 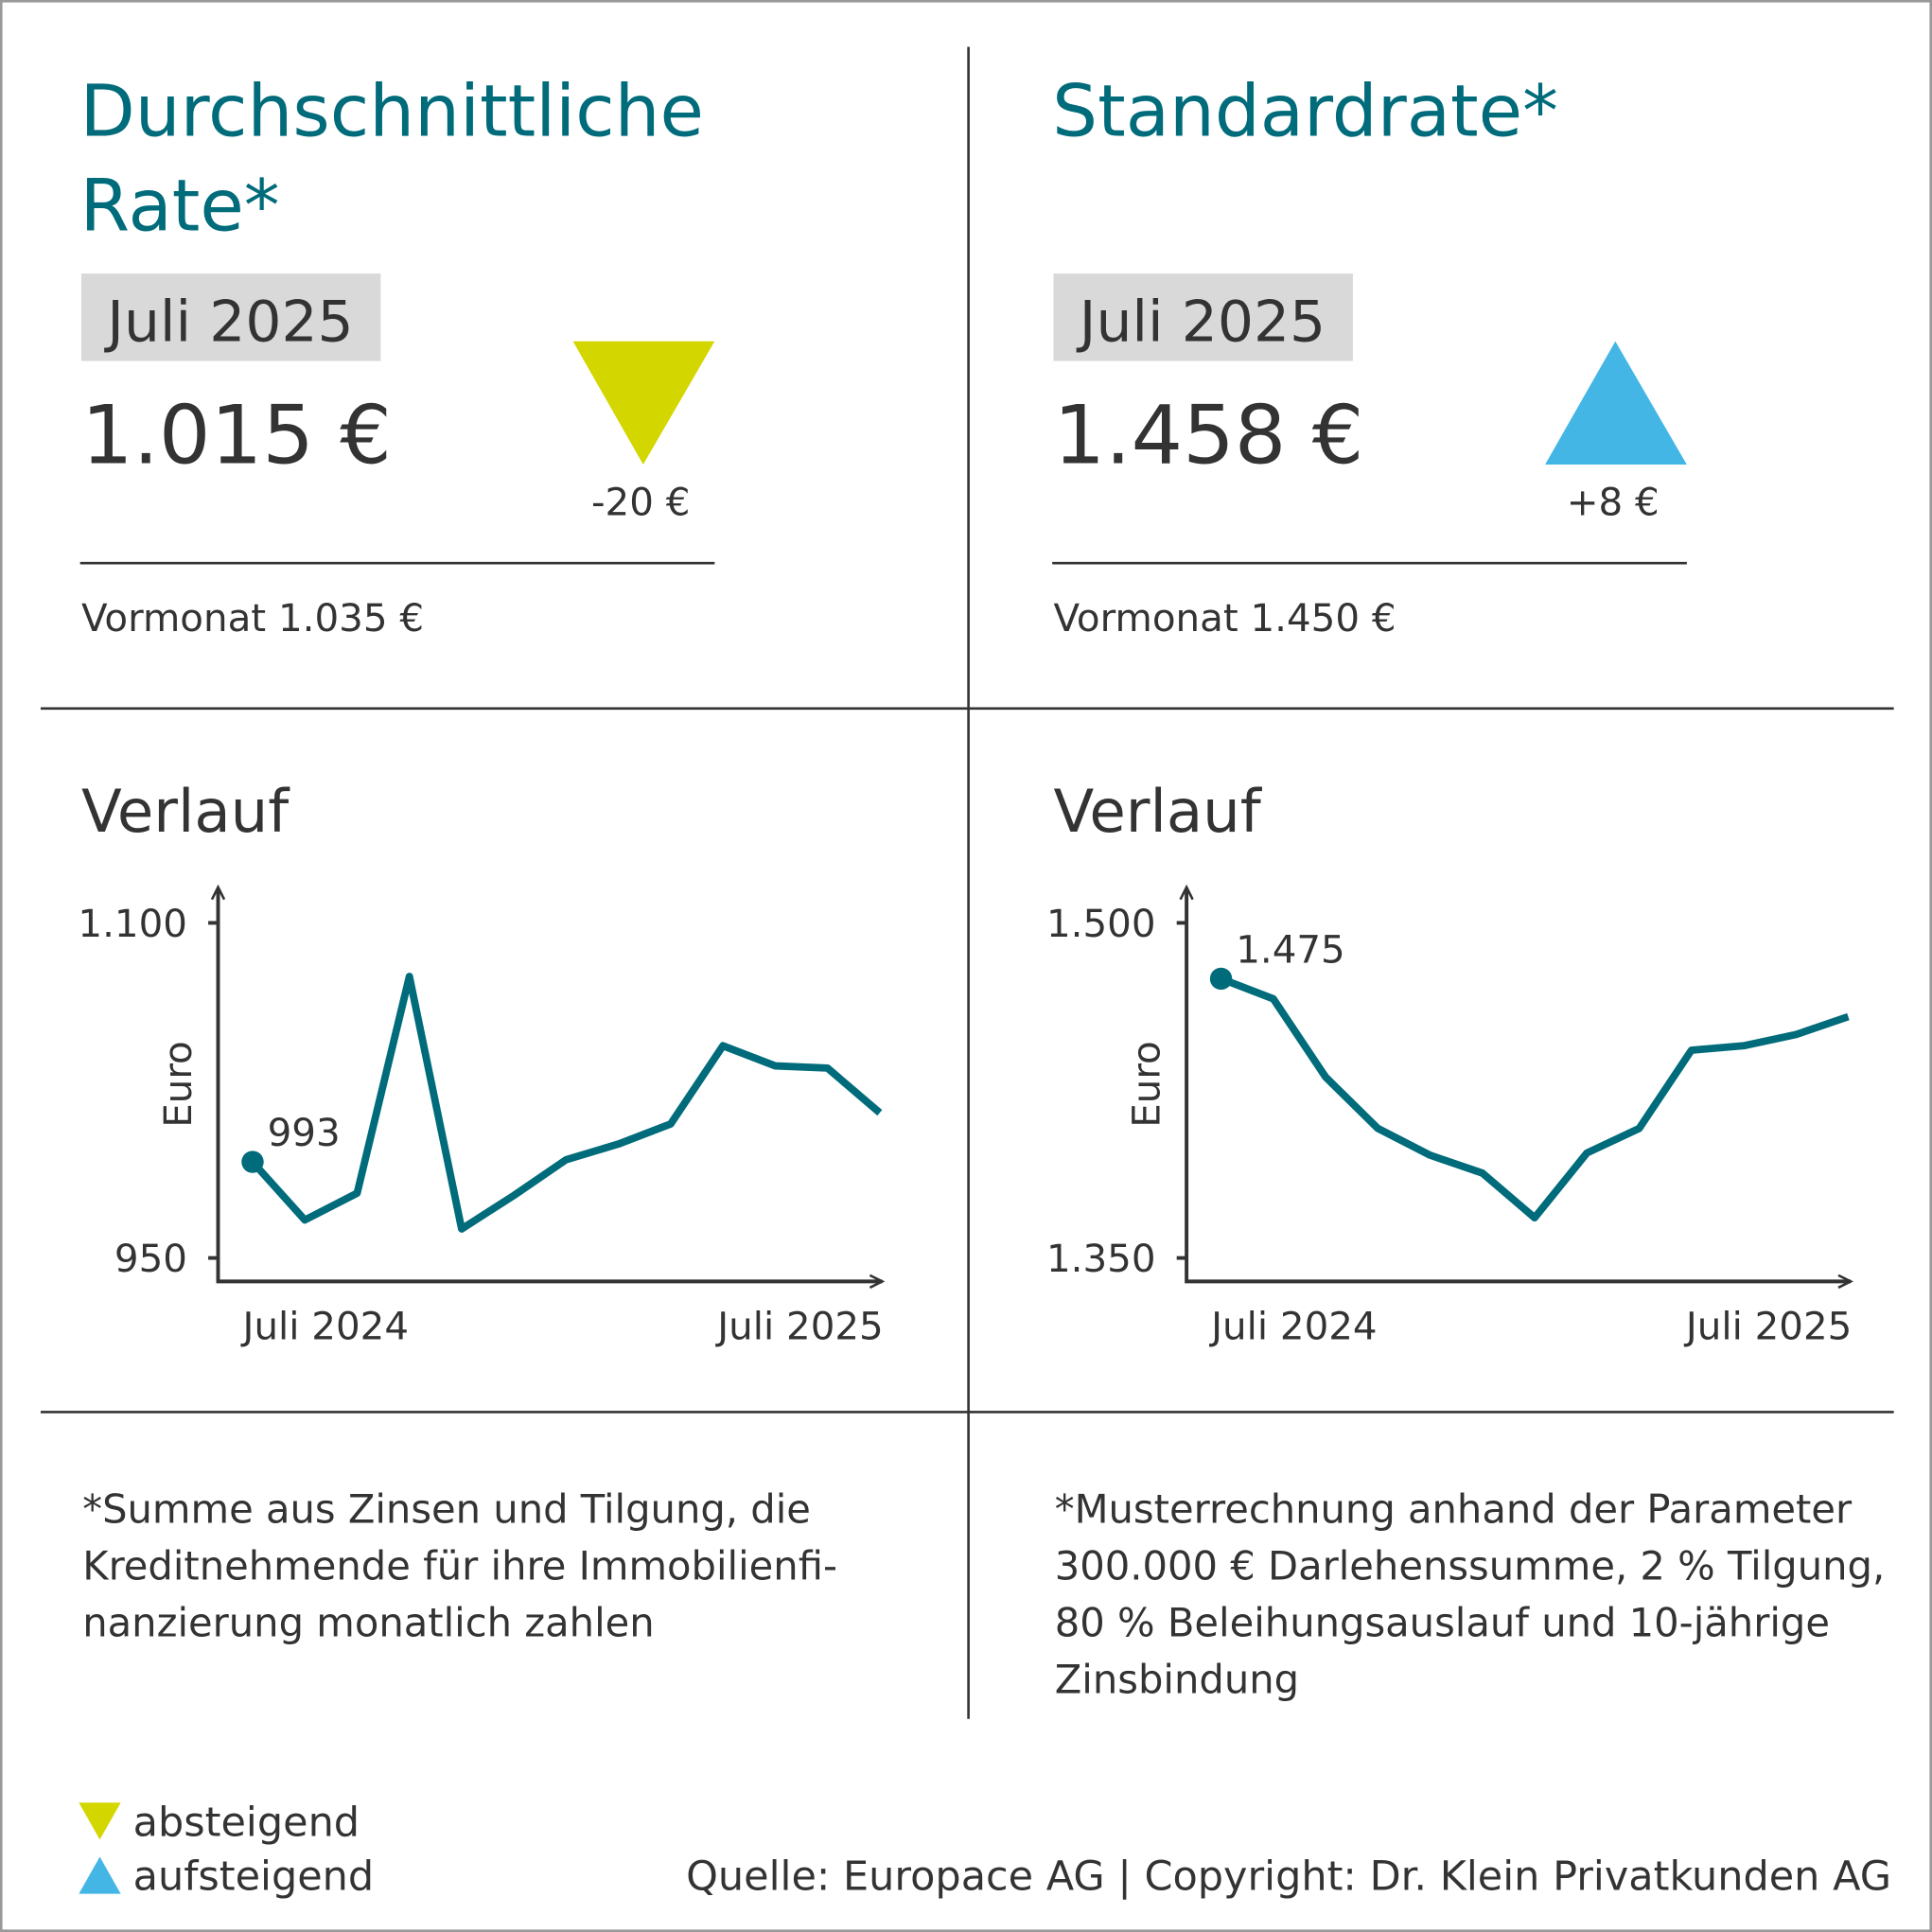 I want to click on panel-title: Rate*, so click(x=180, y=206).